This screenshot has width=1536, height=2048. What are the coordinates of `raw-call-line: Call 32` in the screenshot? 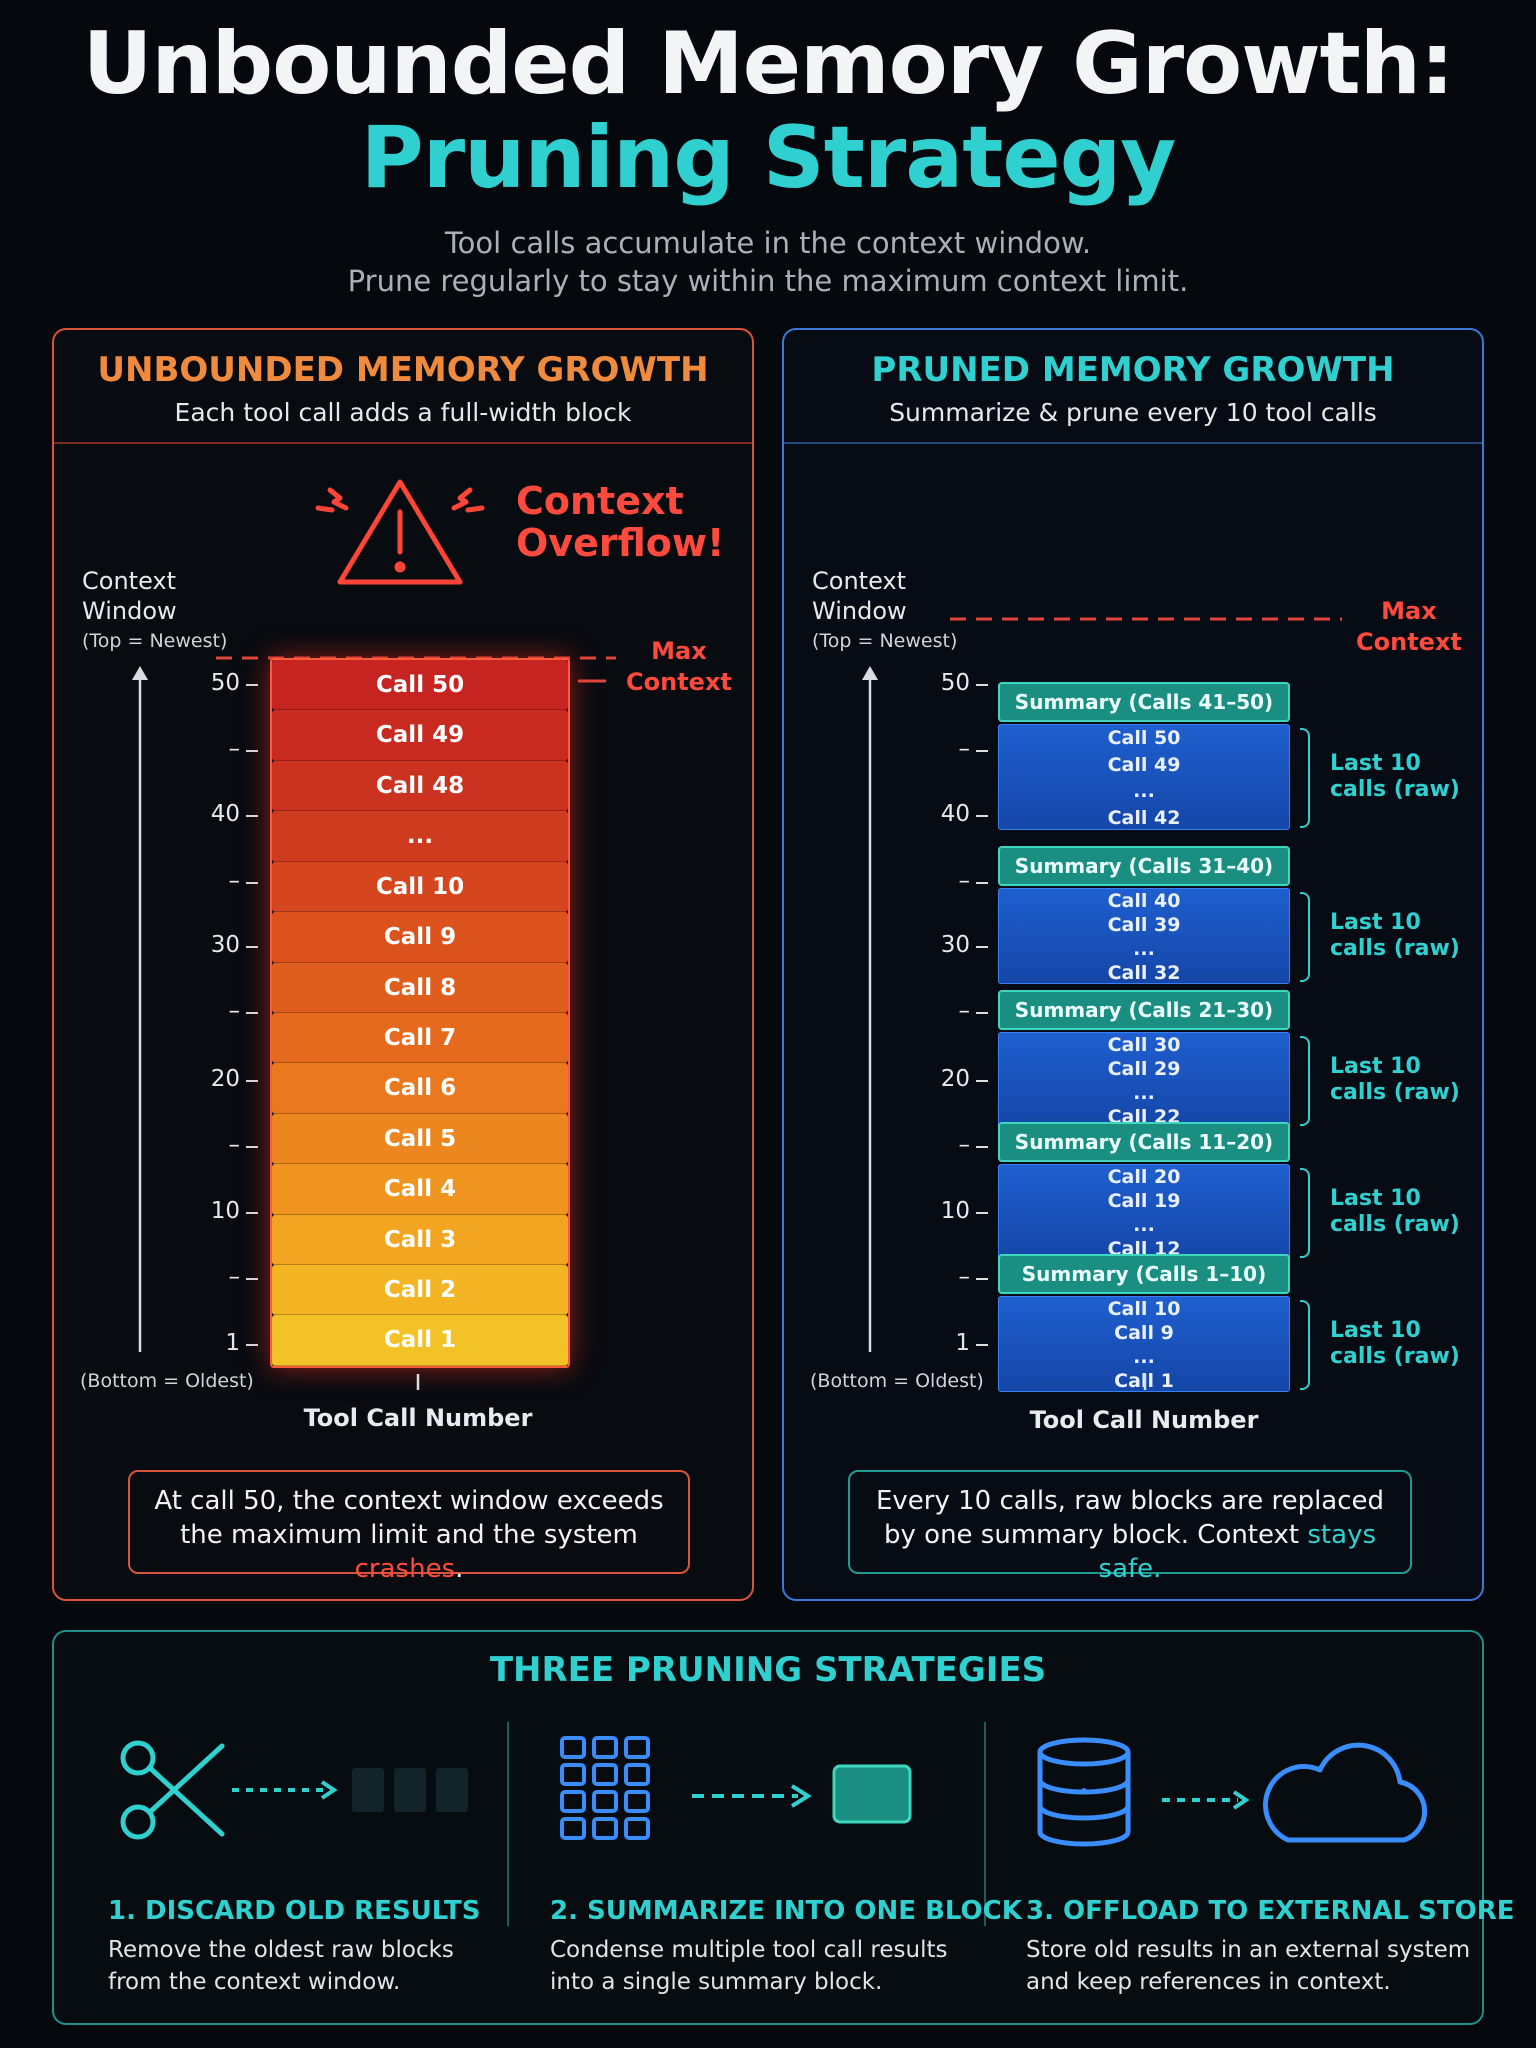 It's located at (1144, 973).